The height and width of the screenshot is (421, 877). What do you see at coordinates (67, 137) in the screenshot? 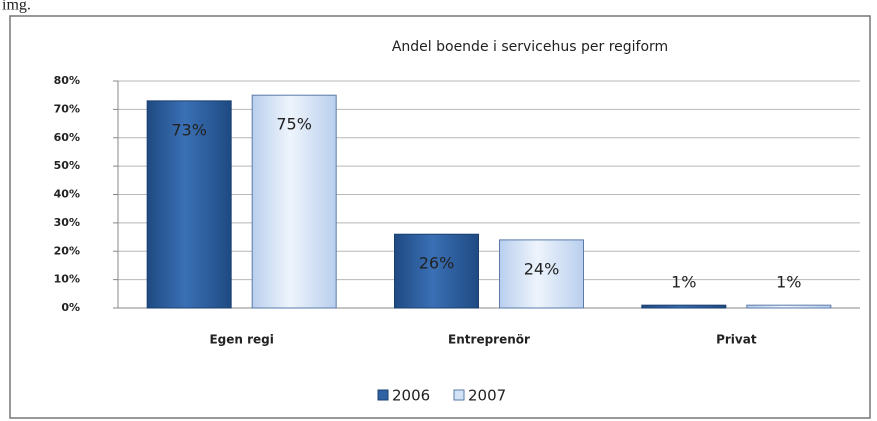
I see `y-tick-label: 60%` at bounding box center [67, 137].